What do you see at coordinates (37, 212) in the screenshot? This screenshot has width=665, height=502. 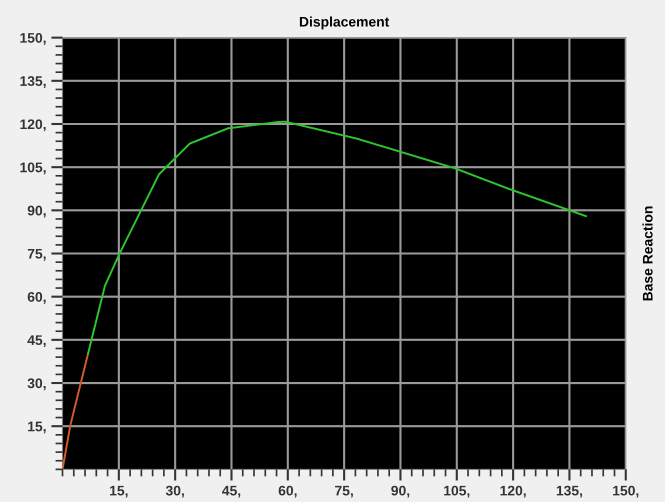 I see `y-tick-label: 90,` at bounding box center [37, 212].